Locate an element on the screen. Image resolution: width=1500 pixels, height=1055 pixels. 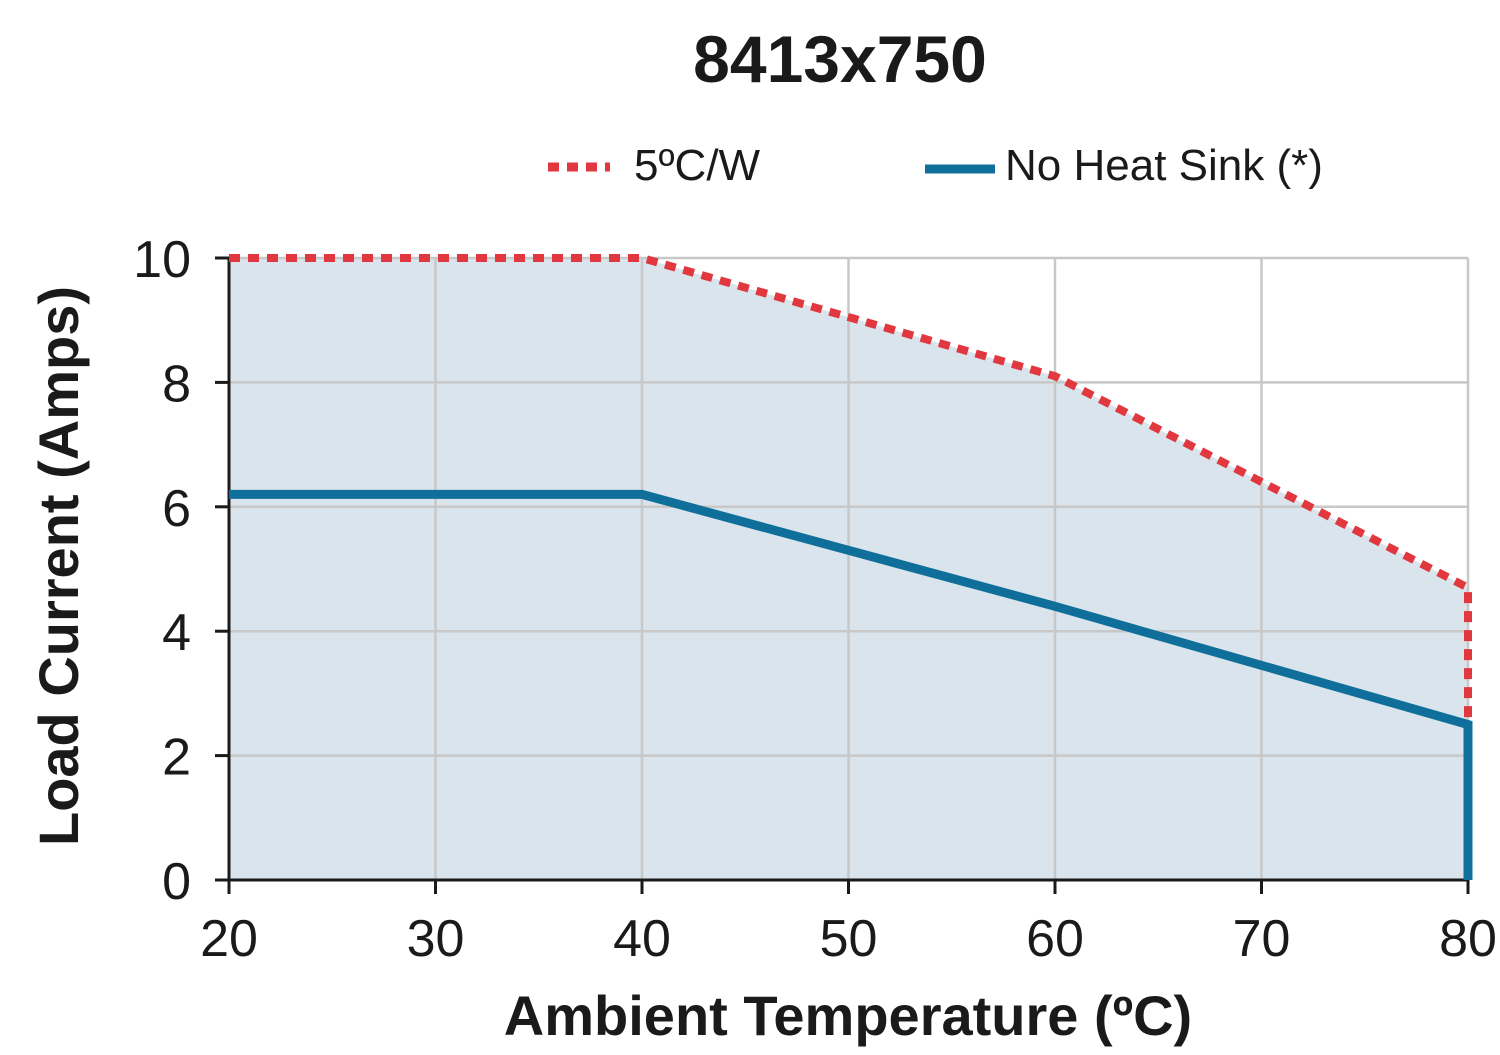
y-tick-label-0: 0 is located at coordinates (176, 882).